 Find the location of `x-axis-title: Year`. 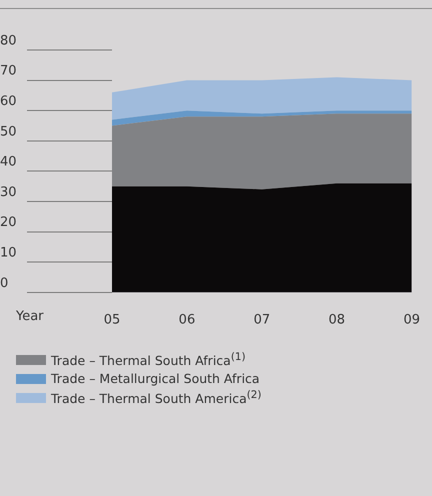

x-axis-title: Year is located at coordinates (29, 316).